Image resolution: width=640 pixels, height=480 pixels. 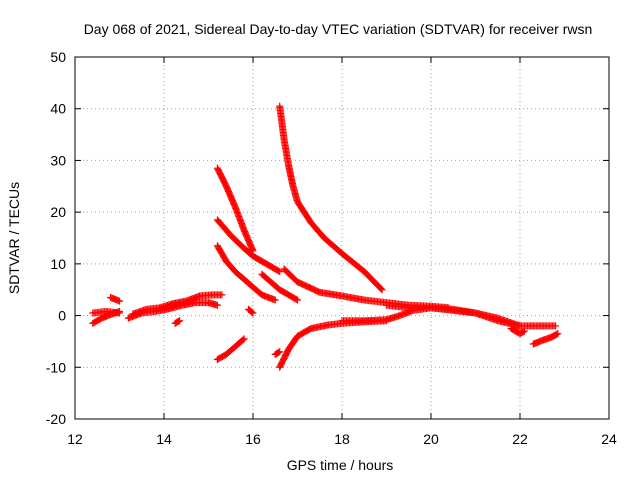 What do you see at coordinates (58, 212) in the screenshot?
I see `y-tick-label: 20` at bounding box center [58, 212].